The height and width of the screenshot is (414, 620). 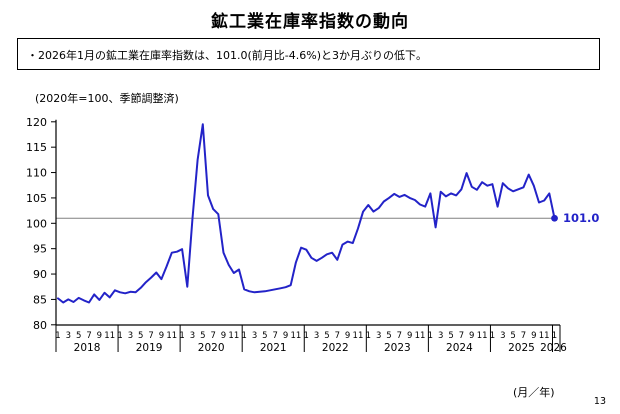 What do you see at coordinates (534, 392) in the screenshot?
I see `x-axis-unit-label: (月／年)` at bounding box center [534, 392].